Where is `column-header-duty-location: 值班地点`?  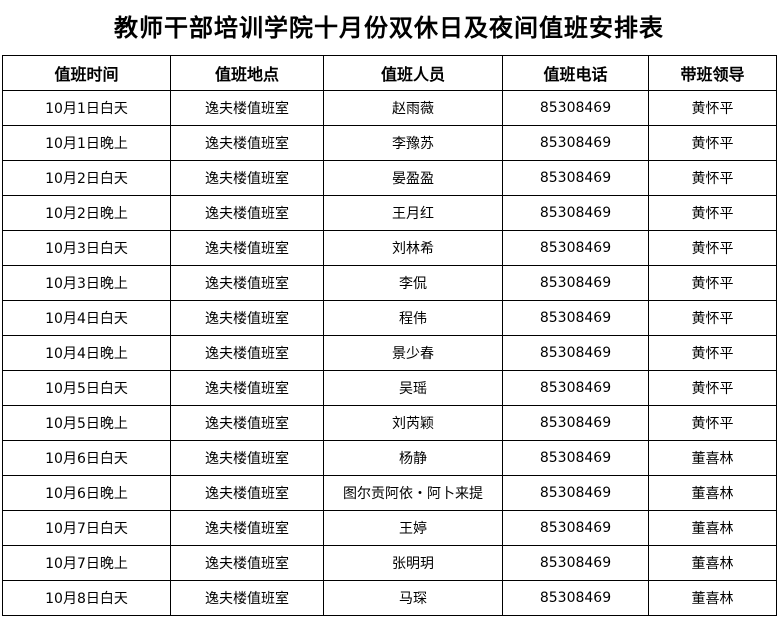 column-header-duty-location: 值班地点 is located at coordinates (247, 73).